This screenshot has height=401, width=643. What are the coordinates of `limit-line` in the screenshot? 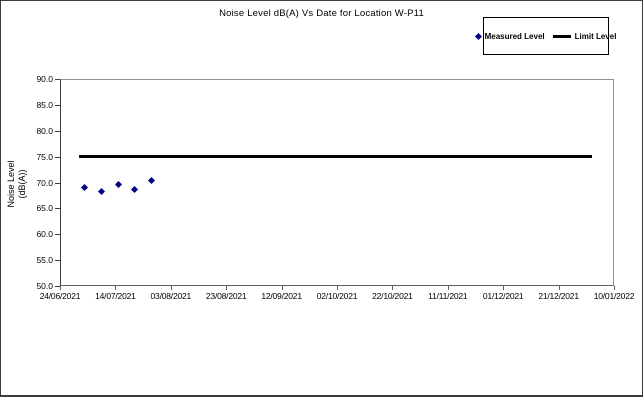 It's located at (335, 157).